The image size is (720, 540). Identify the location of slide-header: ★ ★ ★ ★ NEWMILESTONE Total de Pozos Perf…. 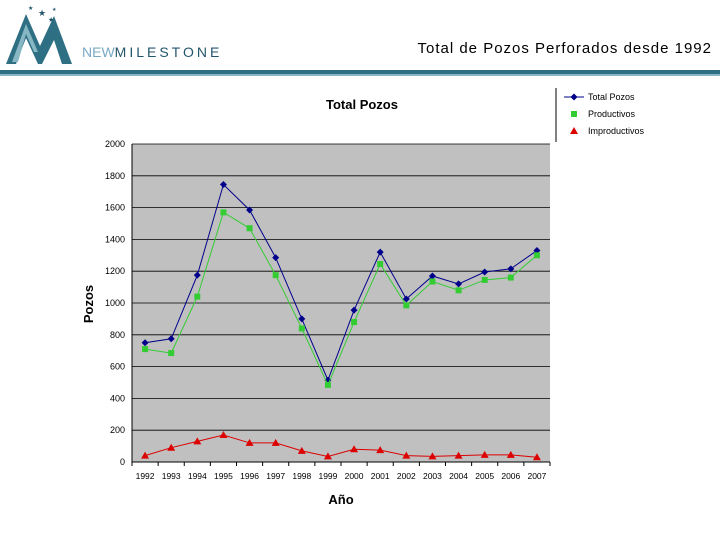
(360, 35).